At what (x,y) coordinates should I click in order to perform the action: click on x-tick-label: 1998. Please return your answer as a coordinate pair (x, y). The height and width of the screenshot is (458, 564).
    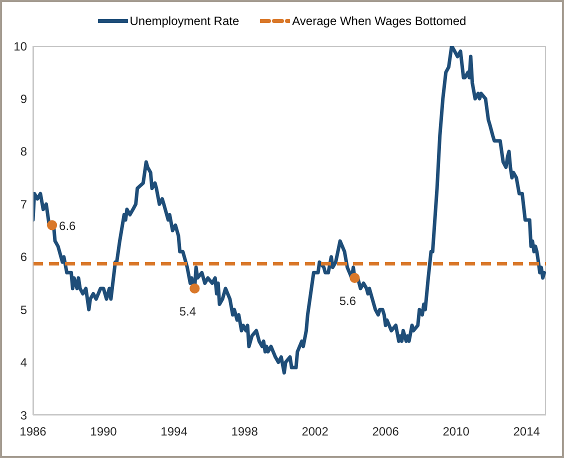
    Looking at the image, I should click on (244, 431).